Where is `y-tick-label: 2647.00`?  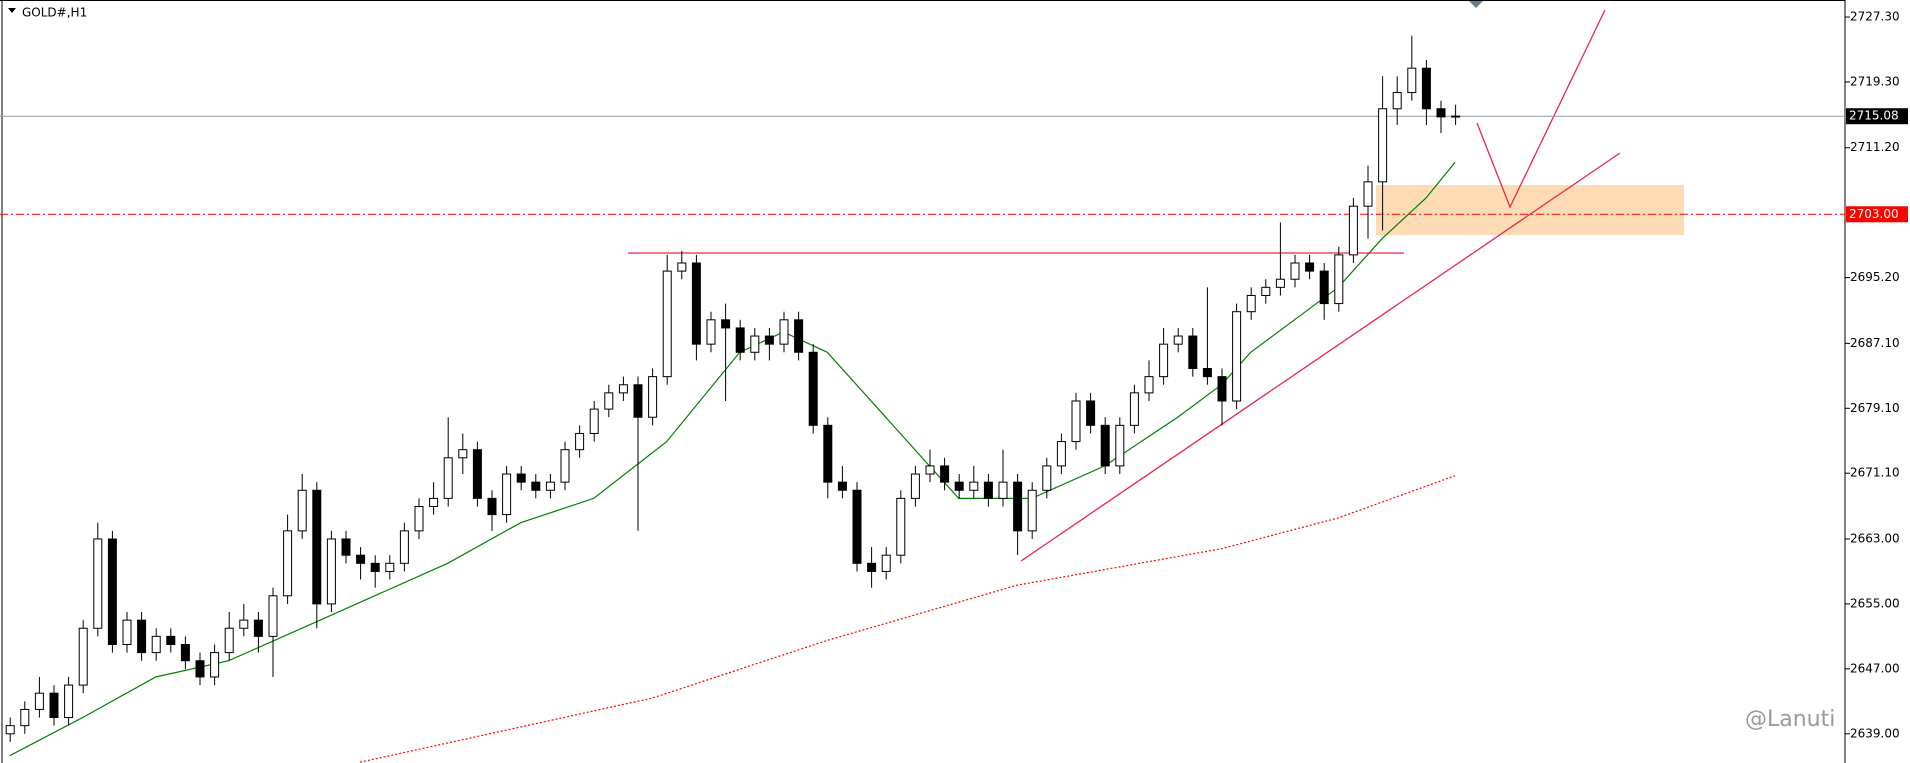 y-tick-label: 2647.00 is located at coordinates (1875, 668).